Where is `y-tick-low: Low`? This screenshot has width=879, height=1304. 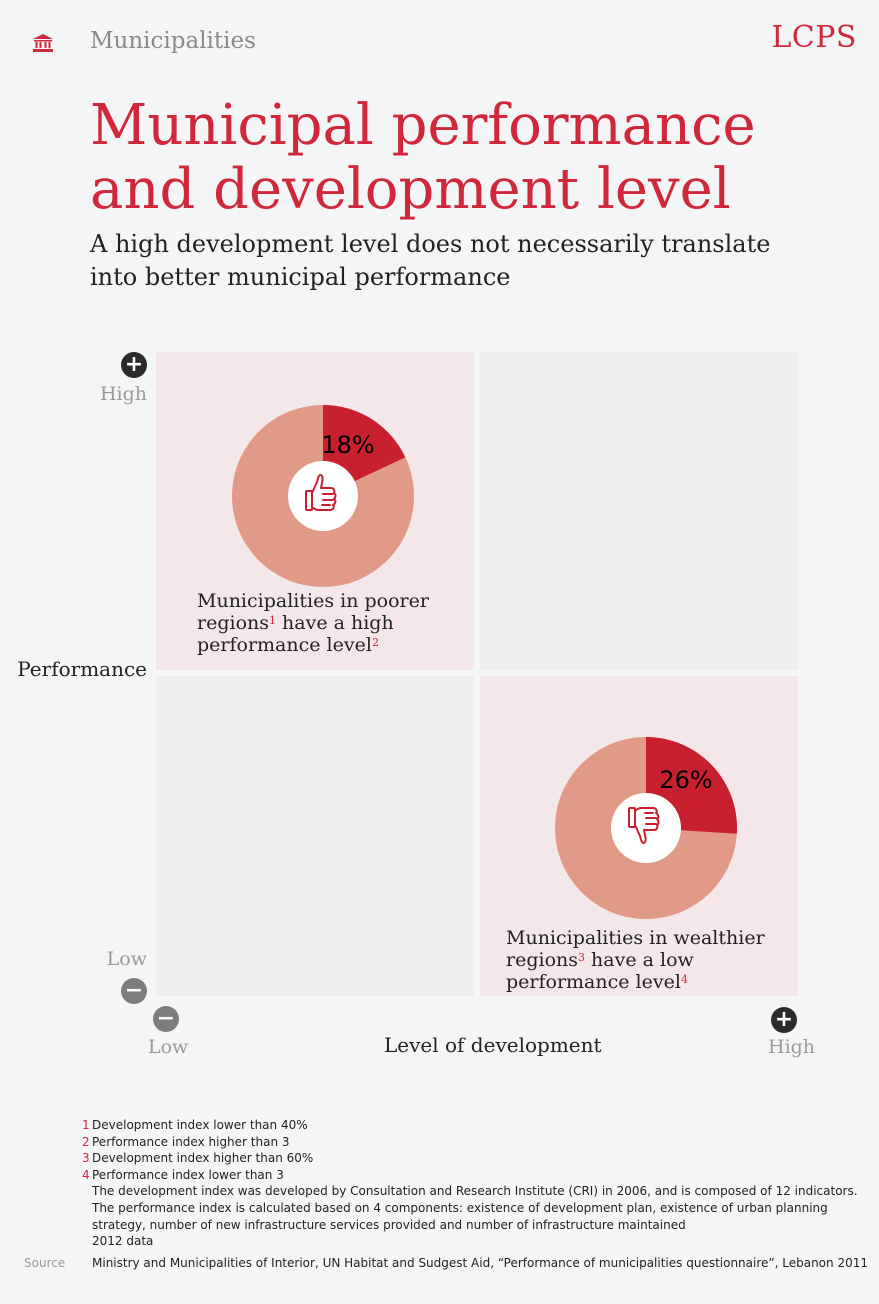
y-tick-low: Low is located at coordinates (126, 959).